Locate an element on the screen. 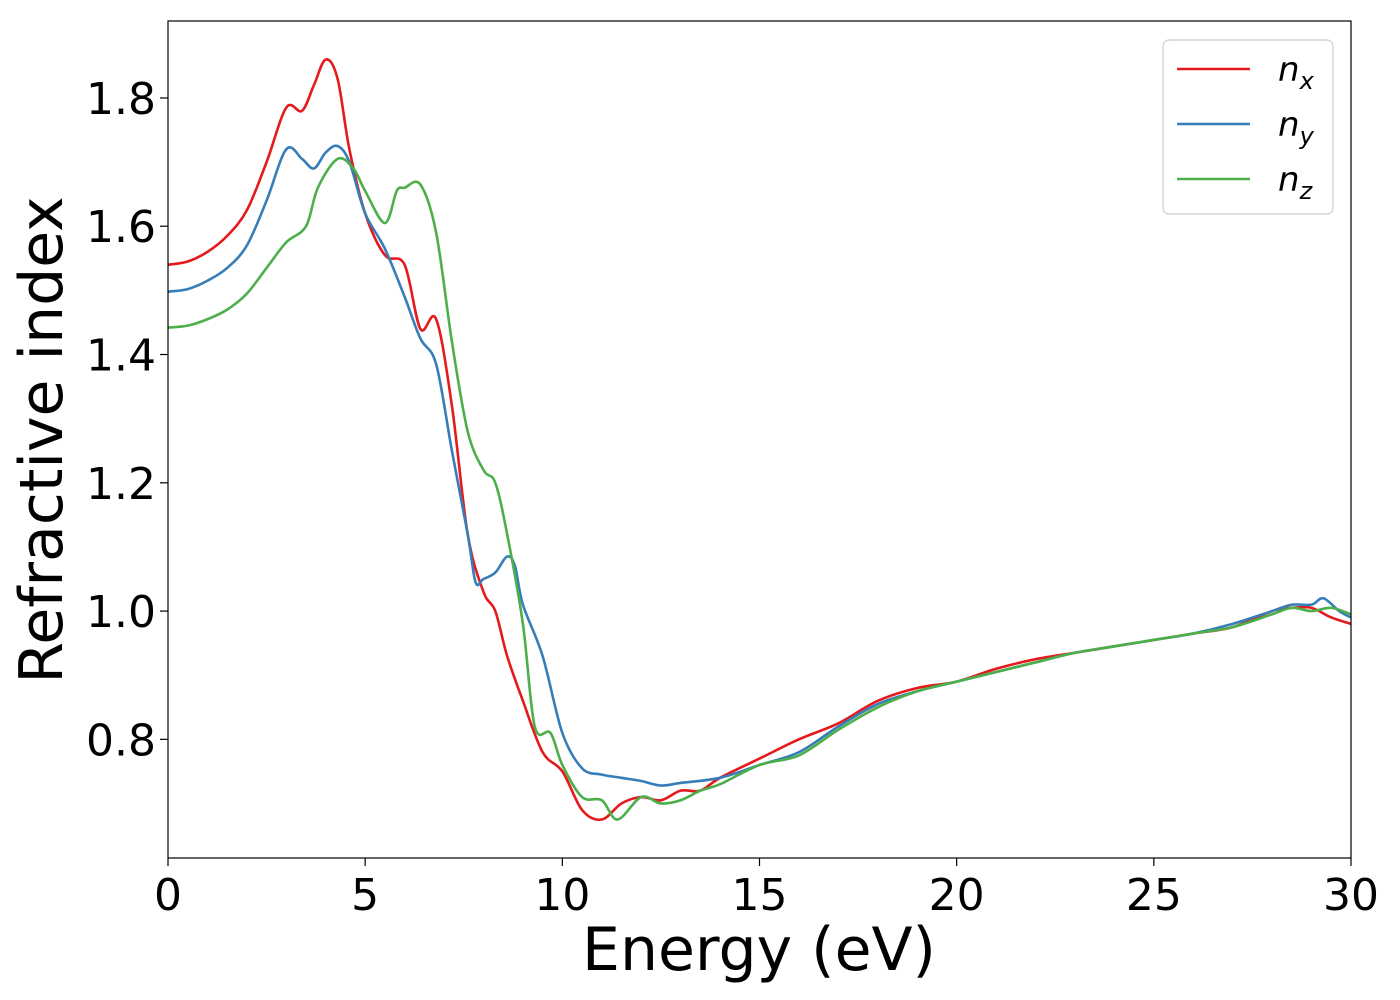 This screenshot has height=1000, width=1400. legend-label-z: nz is located at coordinates (1296, 182).